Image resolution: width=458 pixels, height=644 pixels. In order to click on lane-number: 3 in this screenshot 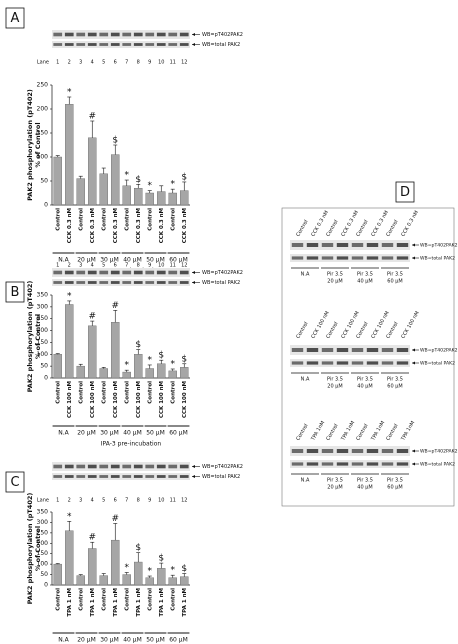, I will do `click(80, 63)`.